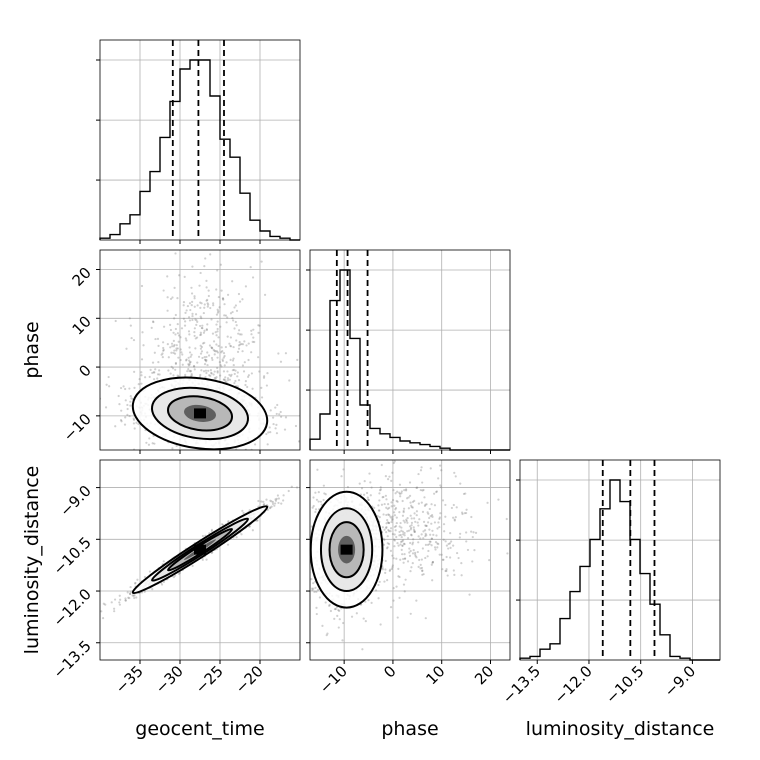 The height and width of the screenshot is (760, 760). What do you see at coordinates (72, 607) in the screenshot?
I see `y-tick-label: −12.0` at bounding box center [72, 607].